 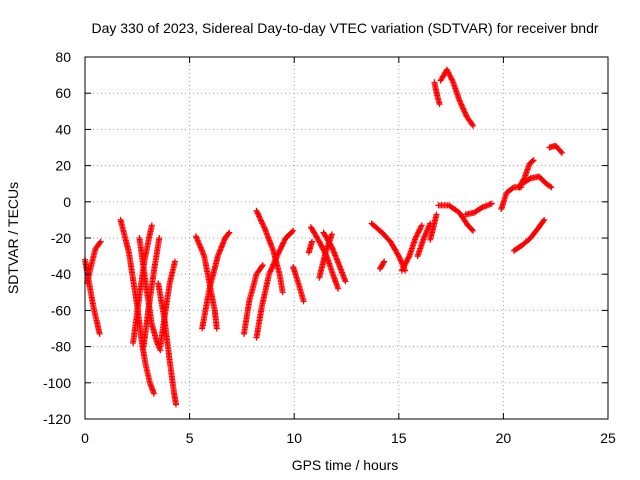 What do you see at coordinates (294, 438) in the screenshot?
I see `x-tick-label: 10` at bounding box center [294, 438].